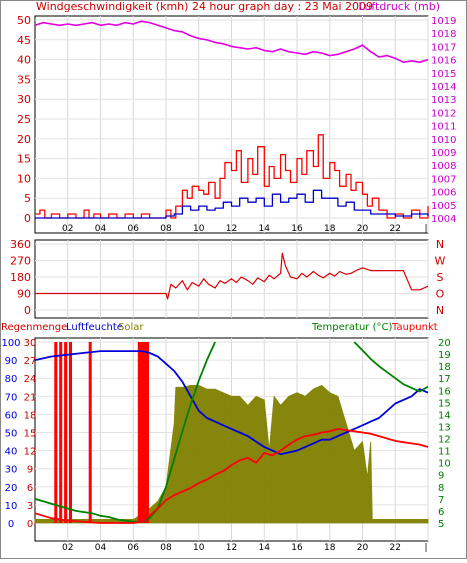  Describe the element at coordinates (443, 47) in the screenshot. I see `y-tick-label-pressure: 1017` at that location.